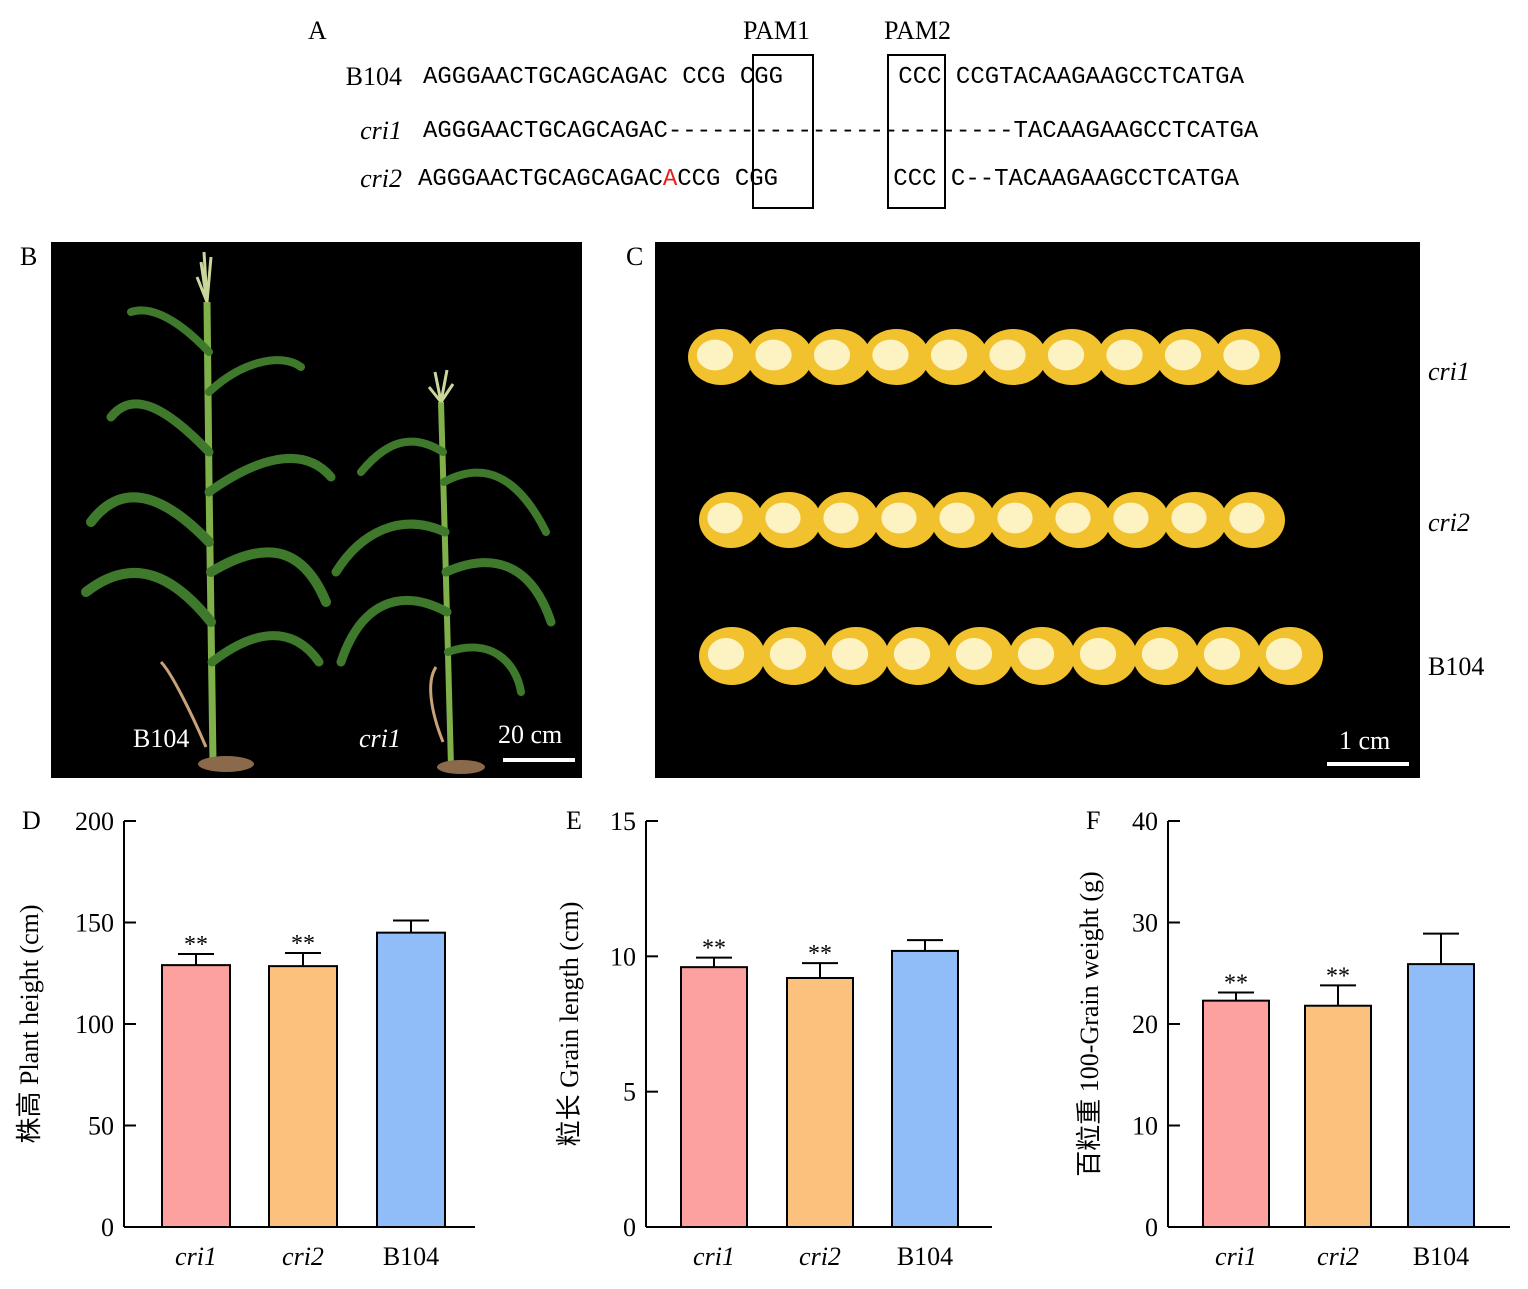 The height and width of the screenshot is (1289, 1528). What do you see at coordinates (1005, 507) in the screenshot?
I see `kernel-rows` at bounding box center [1005, 507].